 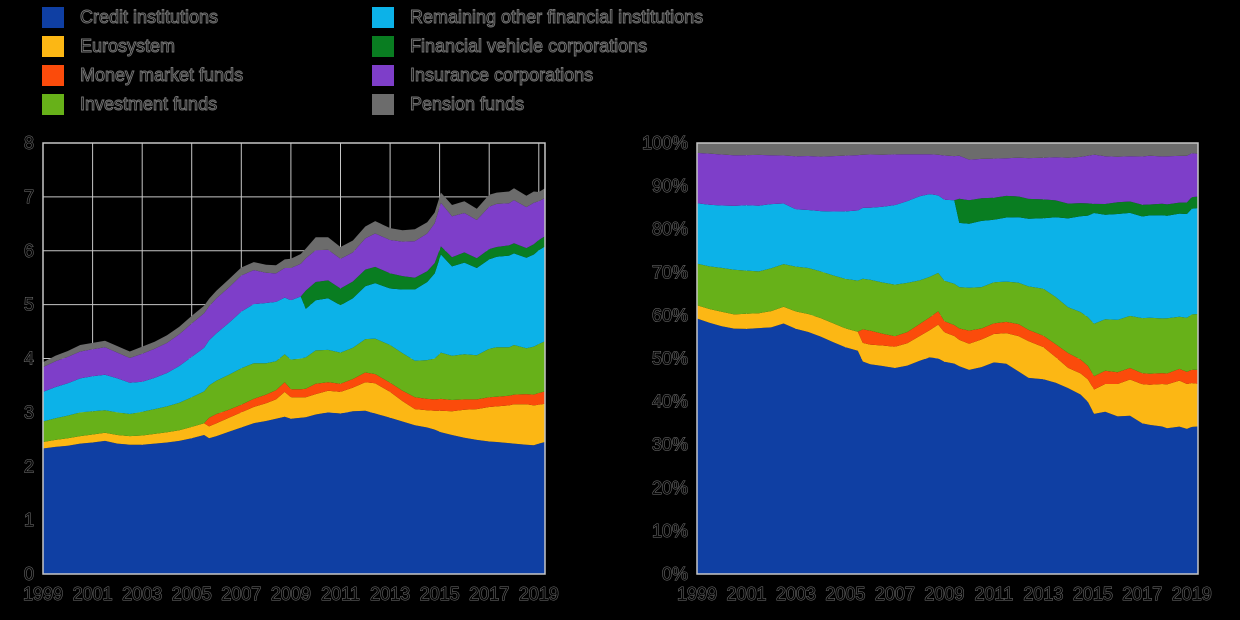 I want to click on legend-label: Pension funds, so click(x=467, y=104).